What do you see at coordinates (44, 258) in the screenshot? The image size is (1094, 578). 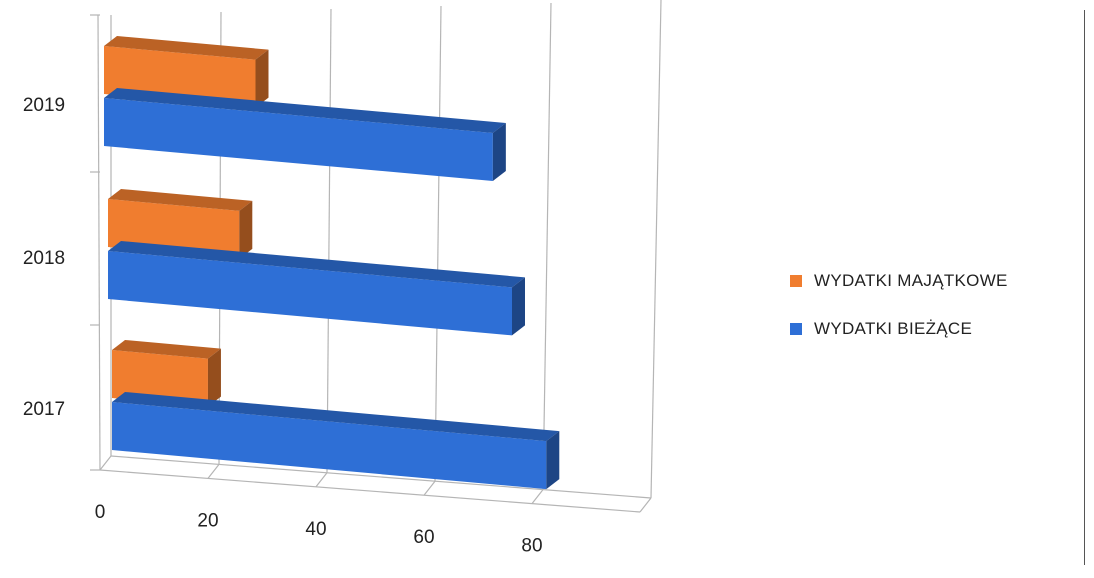 I see `category-label: 2018` at bounding box center [44, 258].